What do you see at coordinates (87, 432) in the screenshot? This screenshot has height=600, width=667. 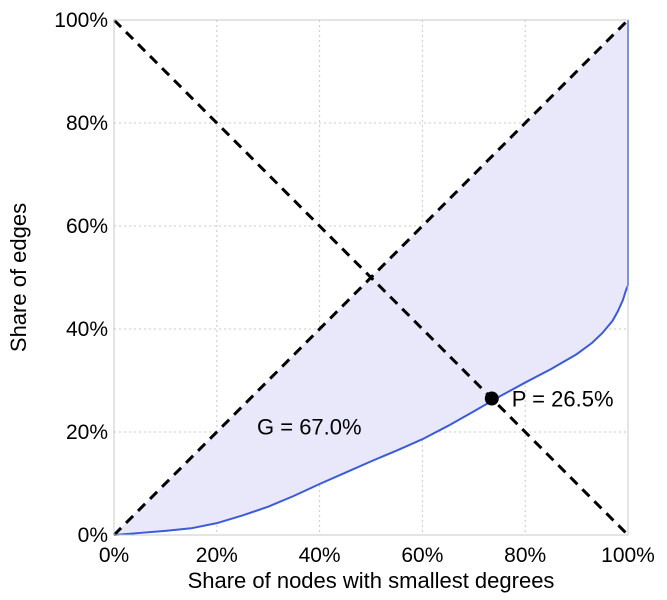 I see `y-tick-label: 20%` at bounding box center [87, 432].